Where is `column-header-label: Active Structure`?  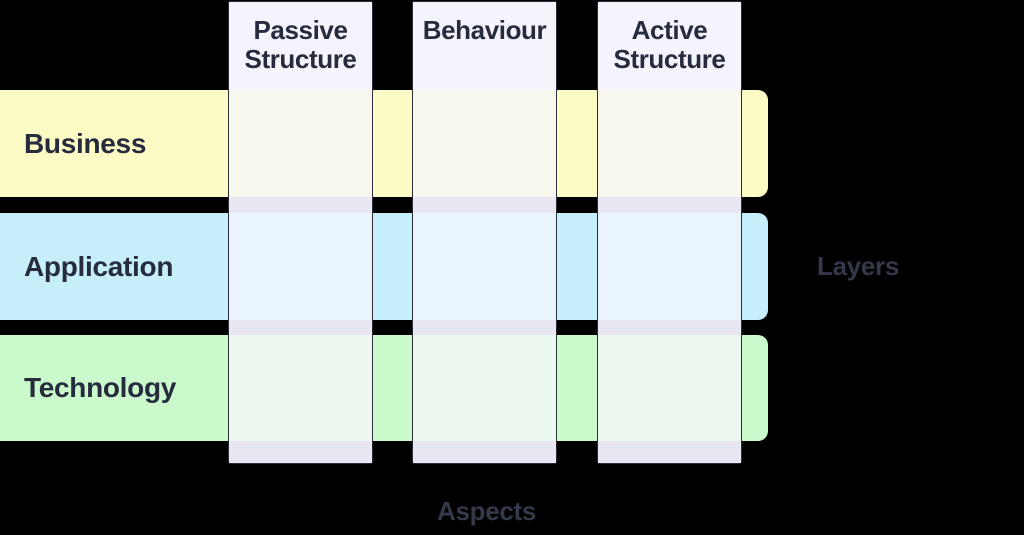
column-header-label: Active Structure is located at coordinates (669, 44).